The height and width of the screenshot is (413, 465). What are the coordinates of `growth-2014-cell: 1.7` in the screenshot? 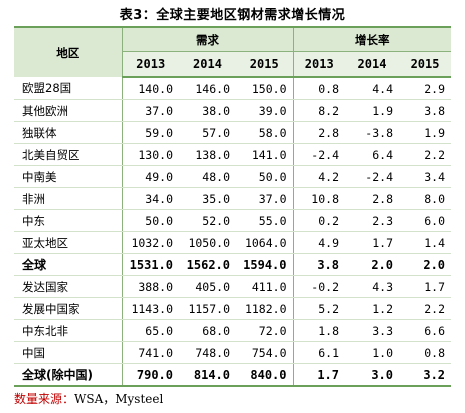 It's located at (372, 242).